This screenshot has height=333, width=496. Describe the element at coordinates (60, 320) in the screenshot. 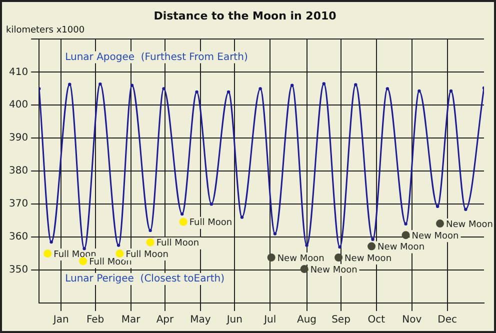

I see `x-tick-label: Jan` at that location.